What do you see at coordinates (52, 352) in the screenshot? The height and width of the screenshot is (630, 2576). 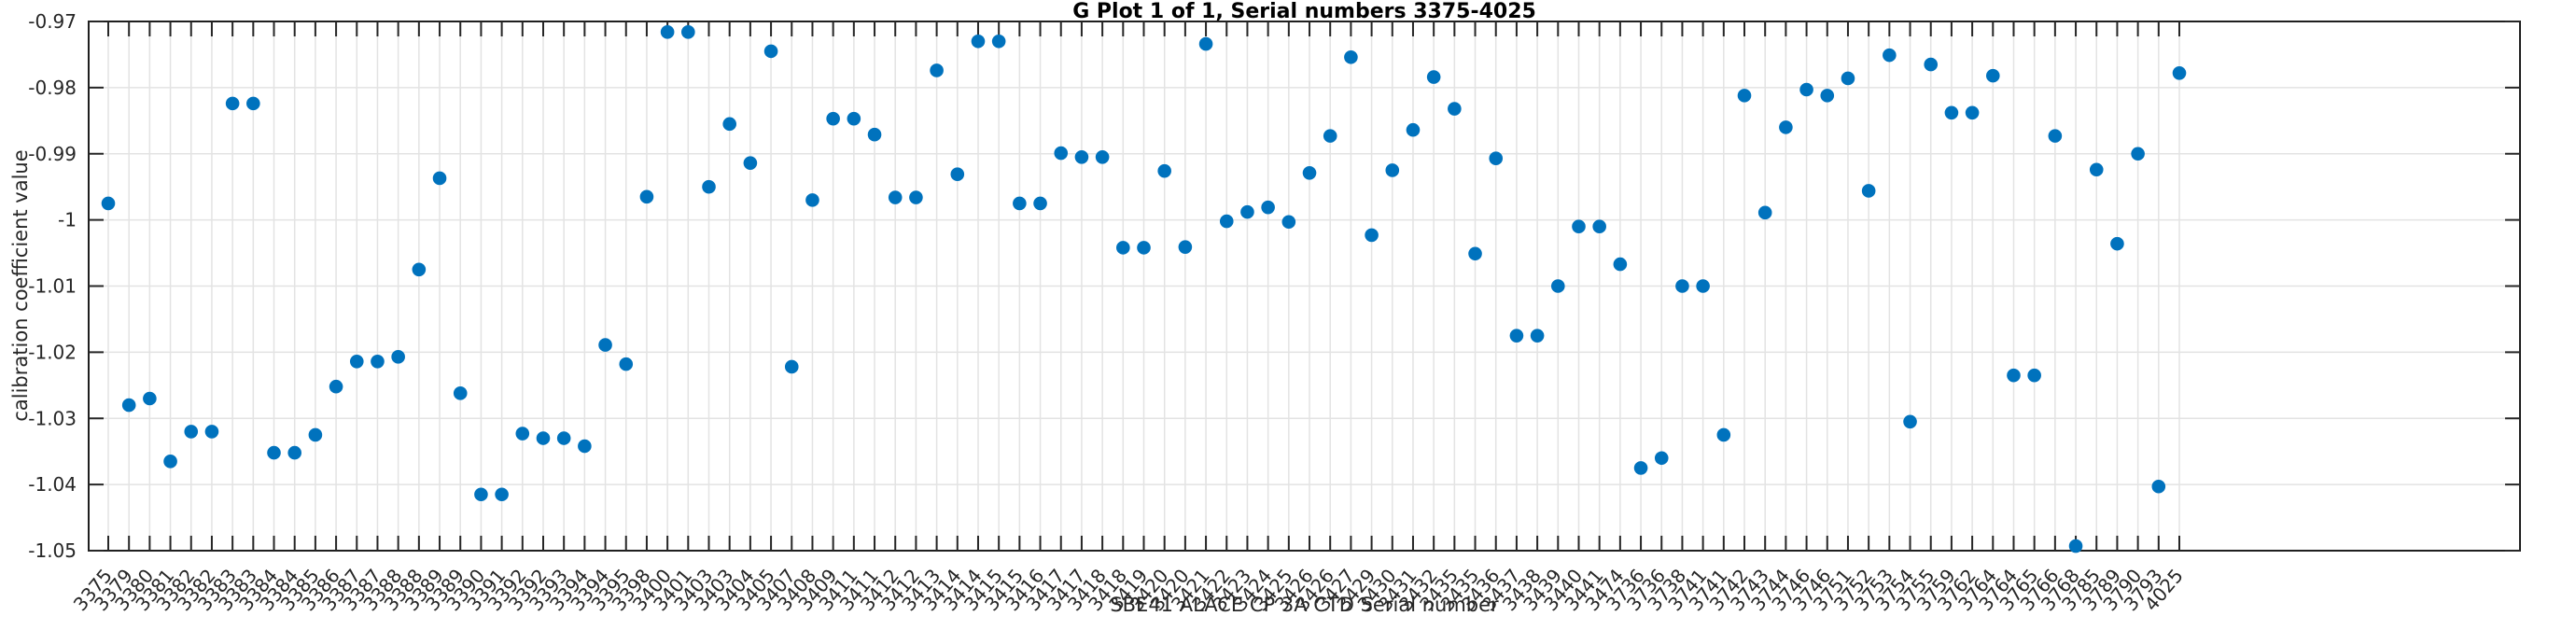 I see `y-tick-label: -1.02` at bounding box center [52, 352].